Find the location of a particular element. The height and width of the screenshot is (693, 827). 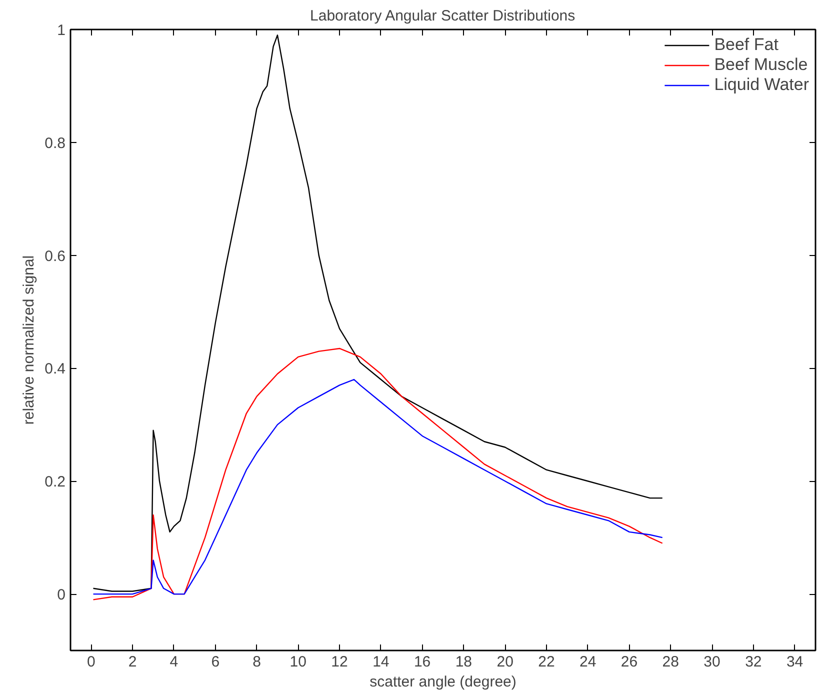

x-tick-label: 20 is located at coordinates (505, 662).